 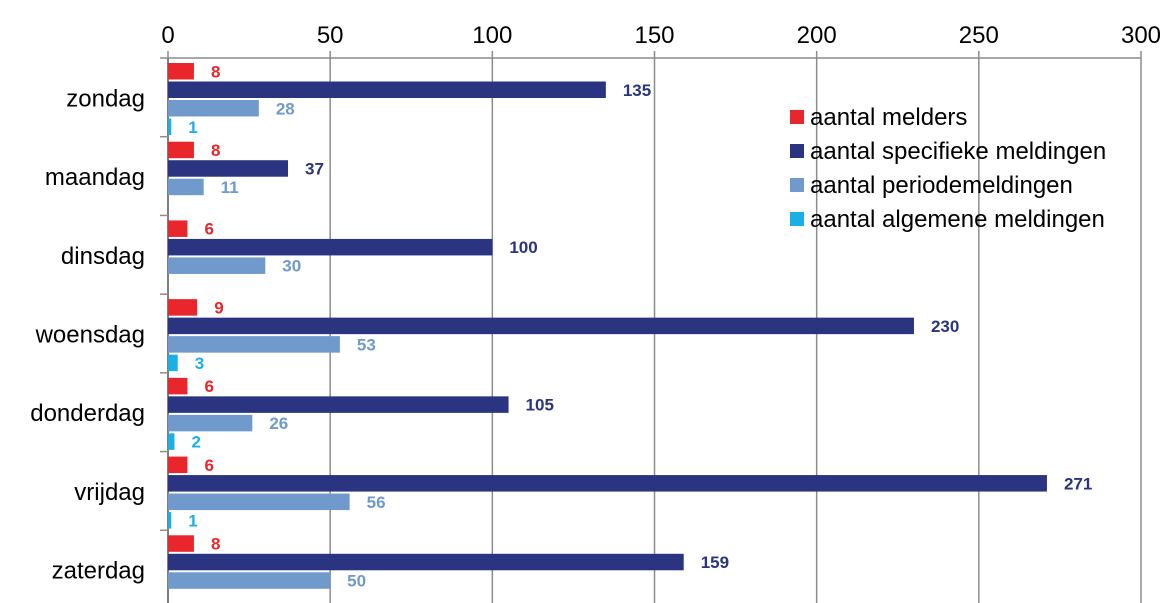 I want to click on data-label-maandag-aantal-periodemeldingen: 11, so click(x=230, y=187).